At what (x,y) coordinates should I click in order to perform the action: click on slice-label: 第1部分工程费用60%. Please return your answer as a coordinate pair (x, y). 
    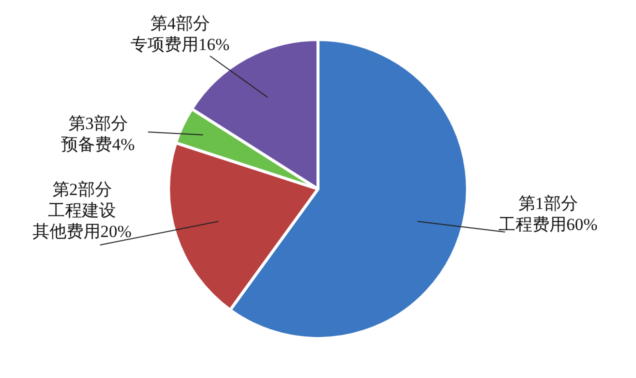
    Looking at the image, I should click on (548, 214).